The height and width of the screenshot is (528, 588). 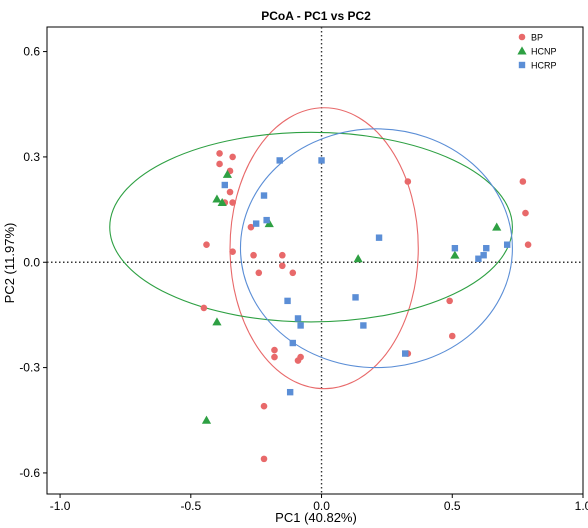 I want to click on x-tick-label: 1.0, so click(x=581, y=506).